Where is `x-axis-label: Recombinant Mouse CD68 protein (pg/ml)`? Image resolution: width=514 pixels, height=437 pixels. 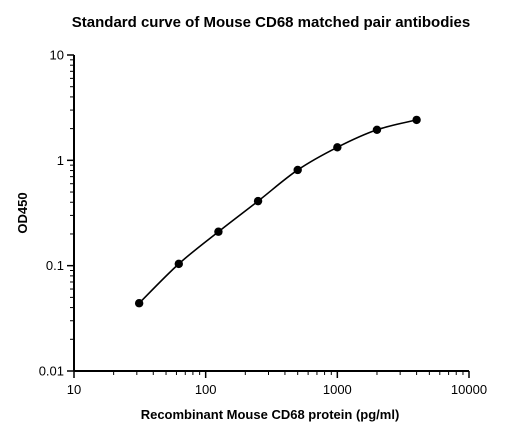
x-axis-label: Recombinant Mouse CD68 protein (pg/ml) is located at coordinates (270, 414).